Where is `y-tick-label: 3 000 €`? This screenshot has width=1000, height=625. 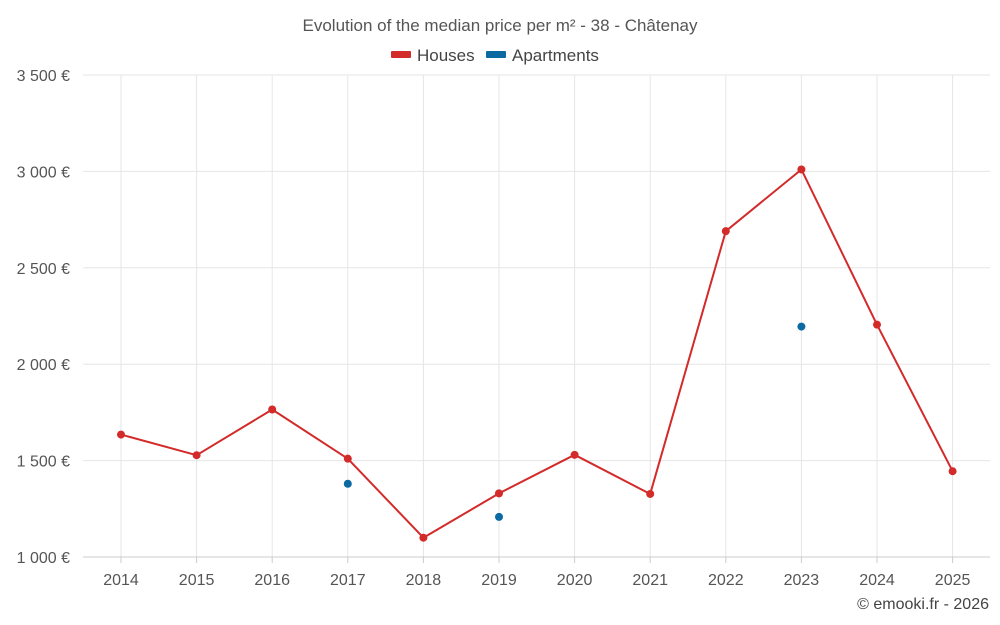
y-tick-label: 3 000 € is located at coordinates (43, 172).